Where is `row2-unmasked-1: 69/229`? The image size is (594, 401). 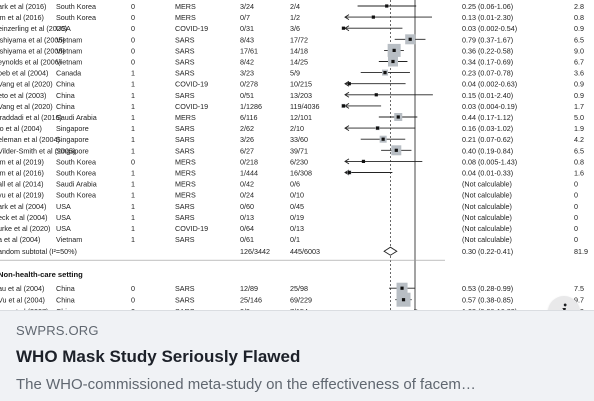 row2-unmasked-1: 69/229 is located at coordinates (301, 300).